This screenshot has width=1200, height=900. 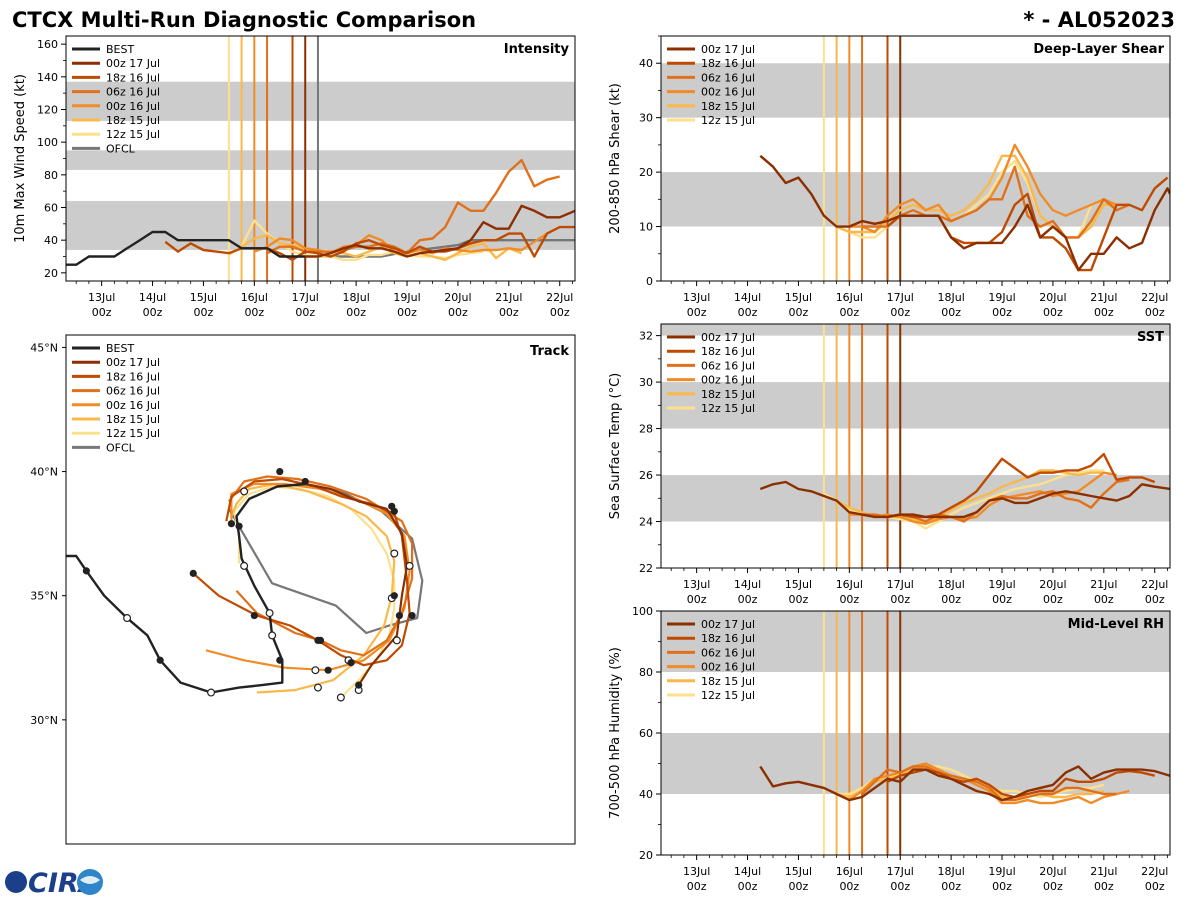 I want to click on y-tick-label: 100, so click(x=47, y=142).